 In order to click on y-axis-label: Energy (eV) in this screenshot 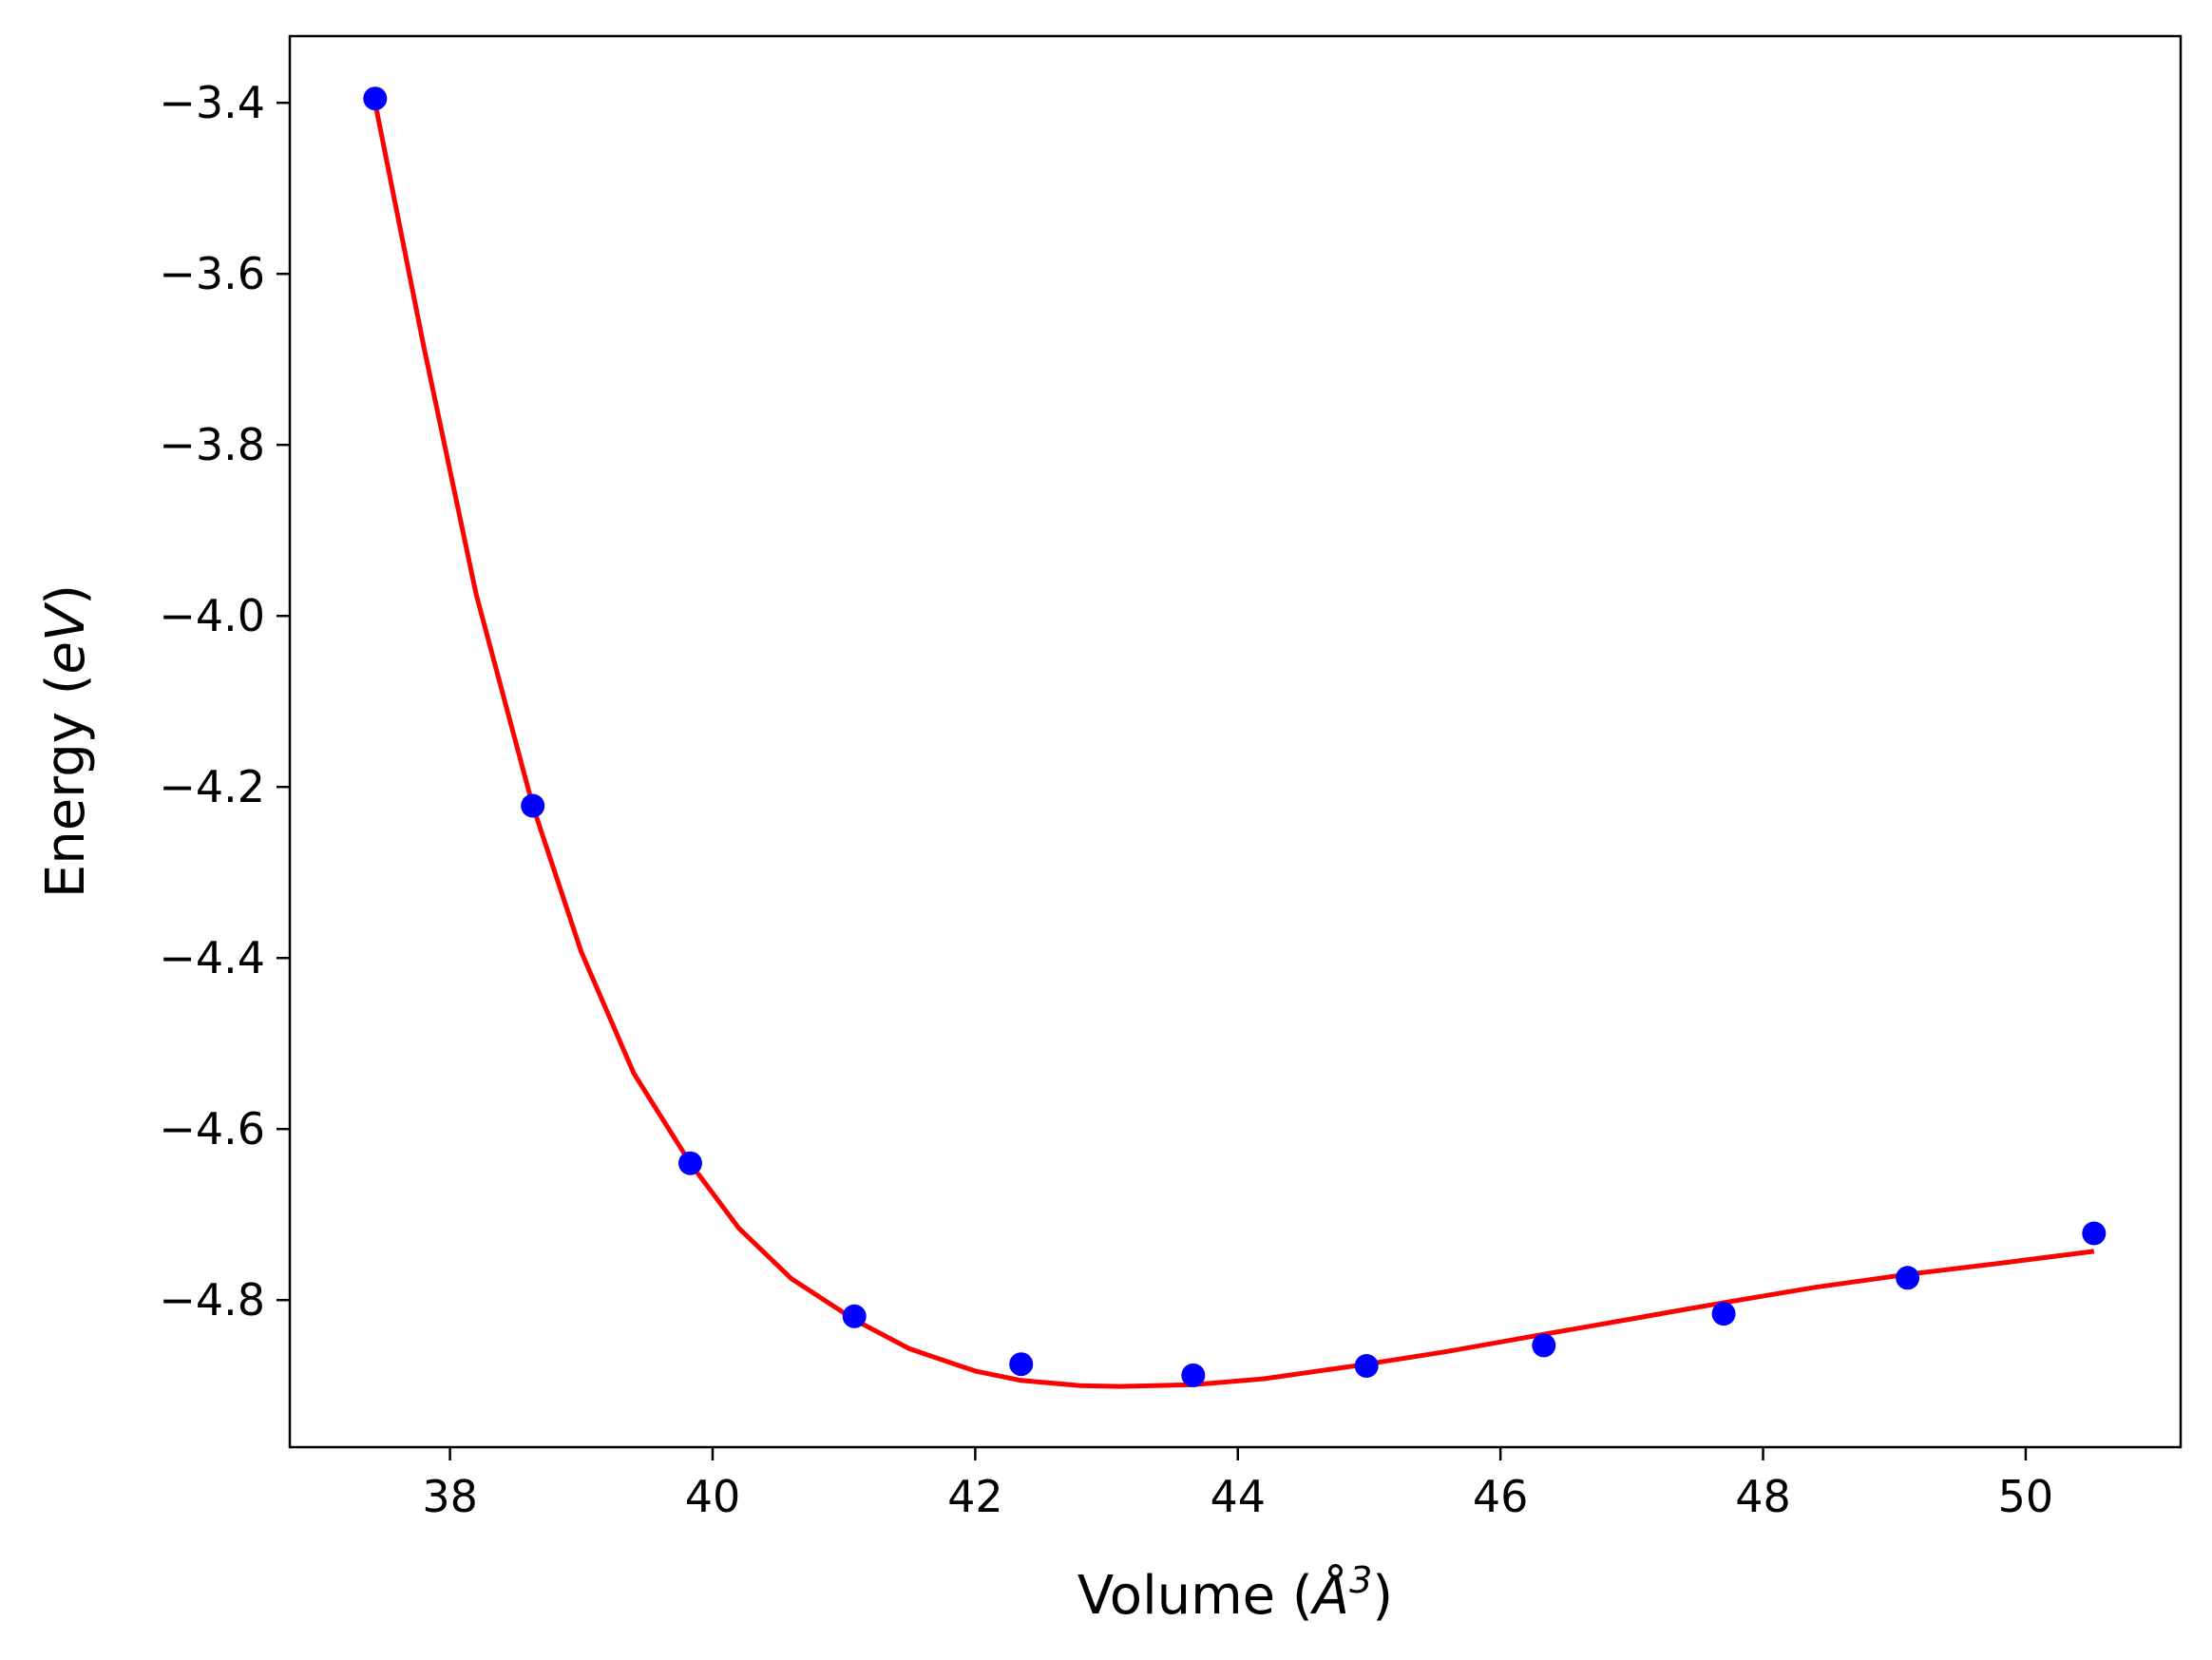, I will do `click(66, 741)`.